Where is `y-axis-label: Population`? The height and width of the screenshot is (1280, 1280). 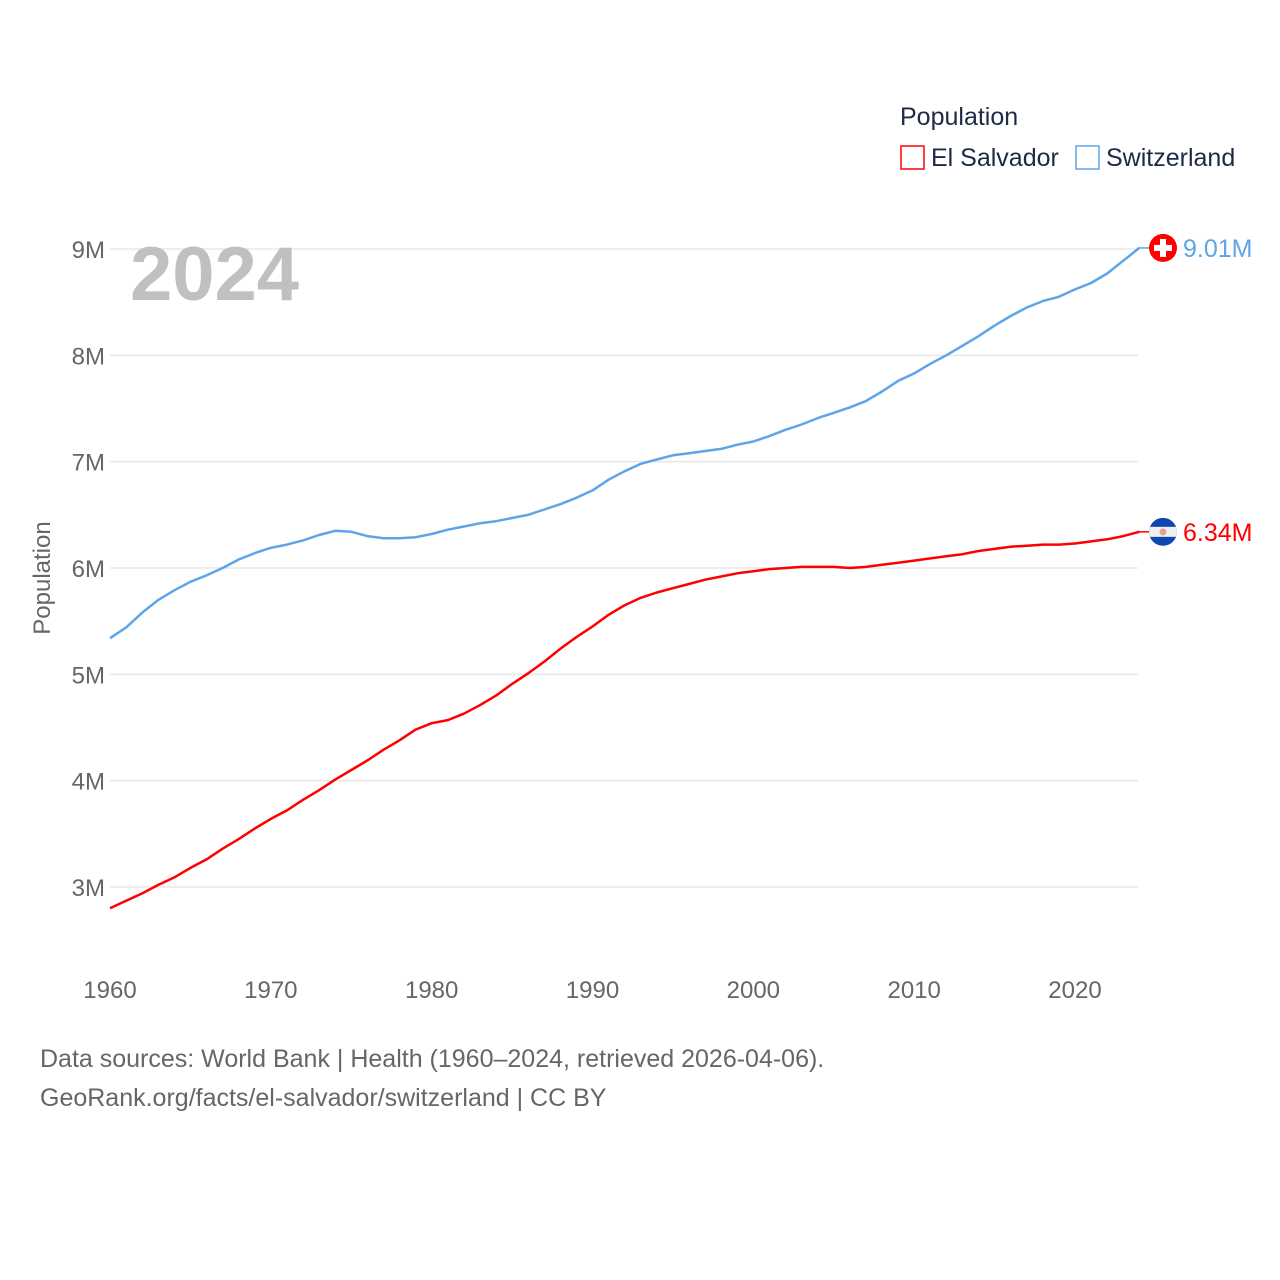
y-axis-label: Population is located at coordinates (42, 577).